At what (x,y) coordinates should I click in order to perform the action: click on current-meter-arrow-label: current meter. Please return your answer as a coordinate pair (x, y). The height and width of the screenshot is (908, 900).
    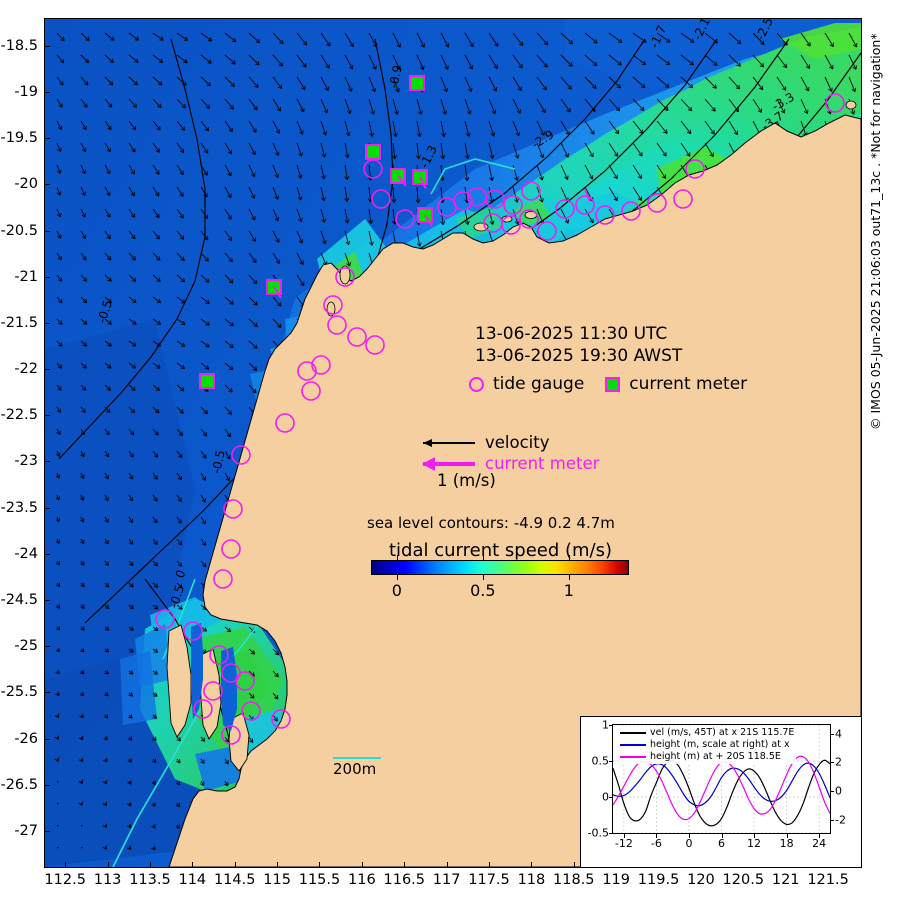
    Looking at the image, I should click on (542, 463).